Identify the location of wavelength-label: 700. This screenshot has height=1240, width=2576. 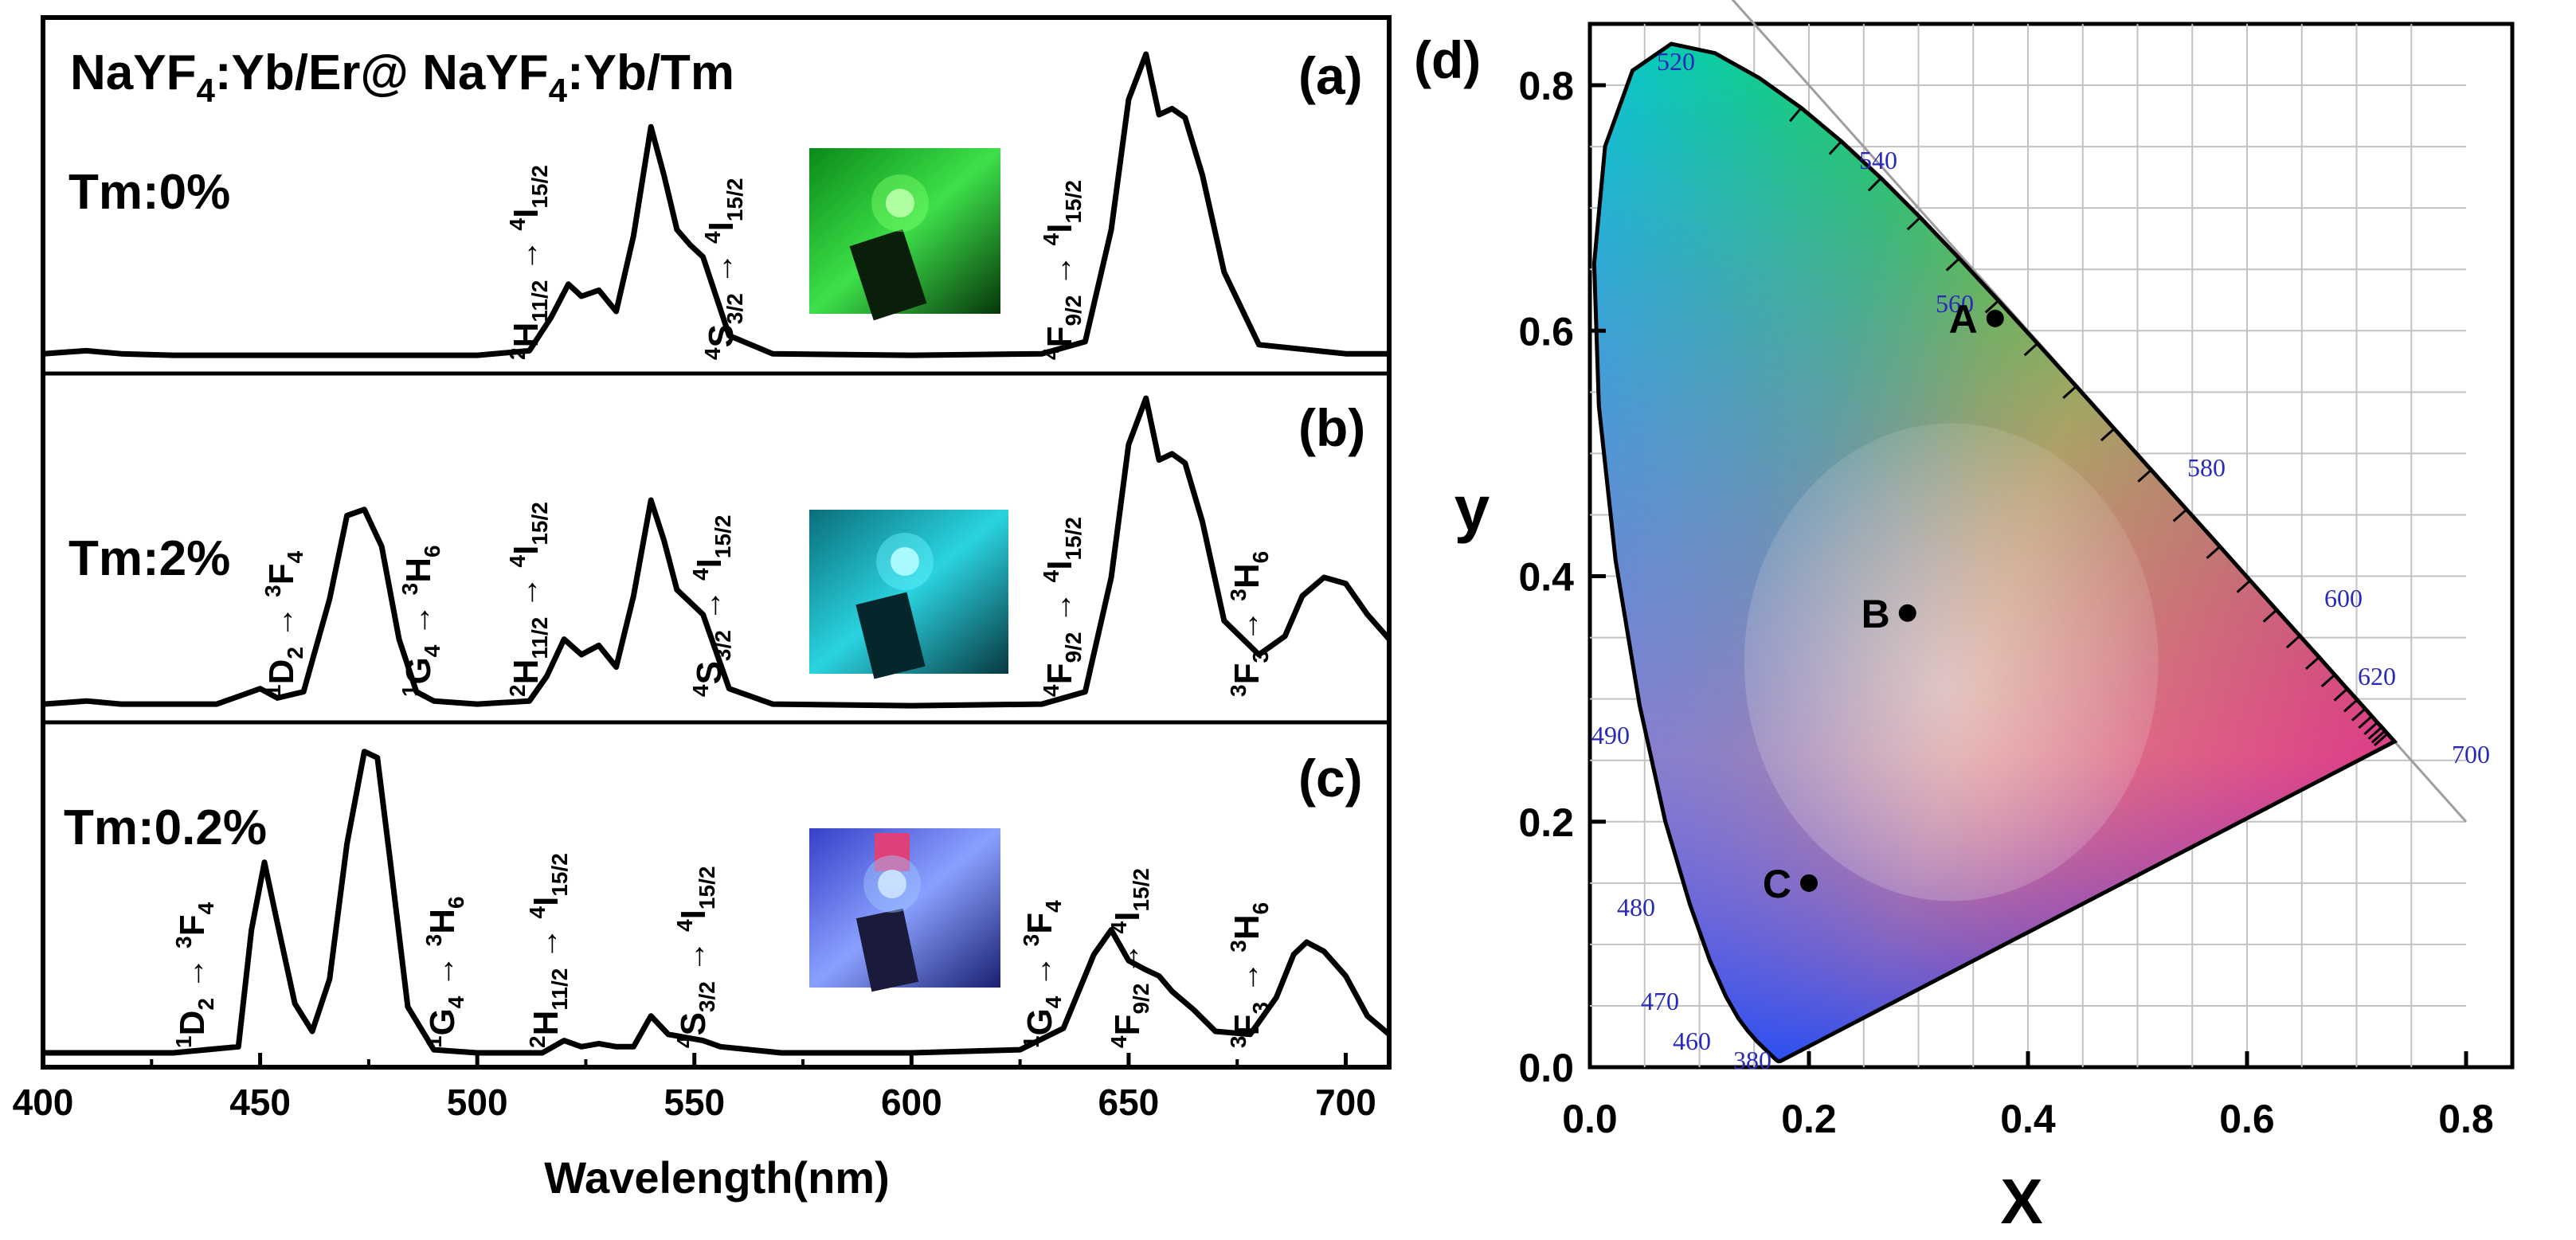
(2471, 754).